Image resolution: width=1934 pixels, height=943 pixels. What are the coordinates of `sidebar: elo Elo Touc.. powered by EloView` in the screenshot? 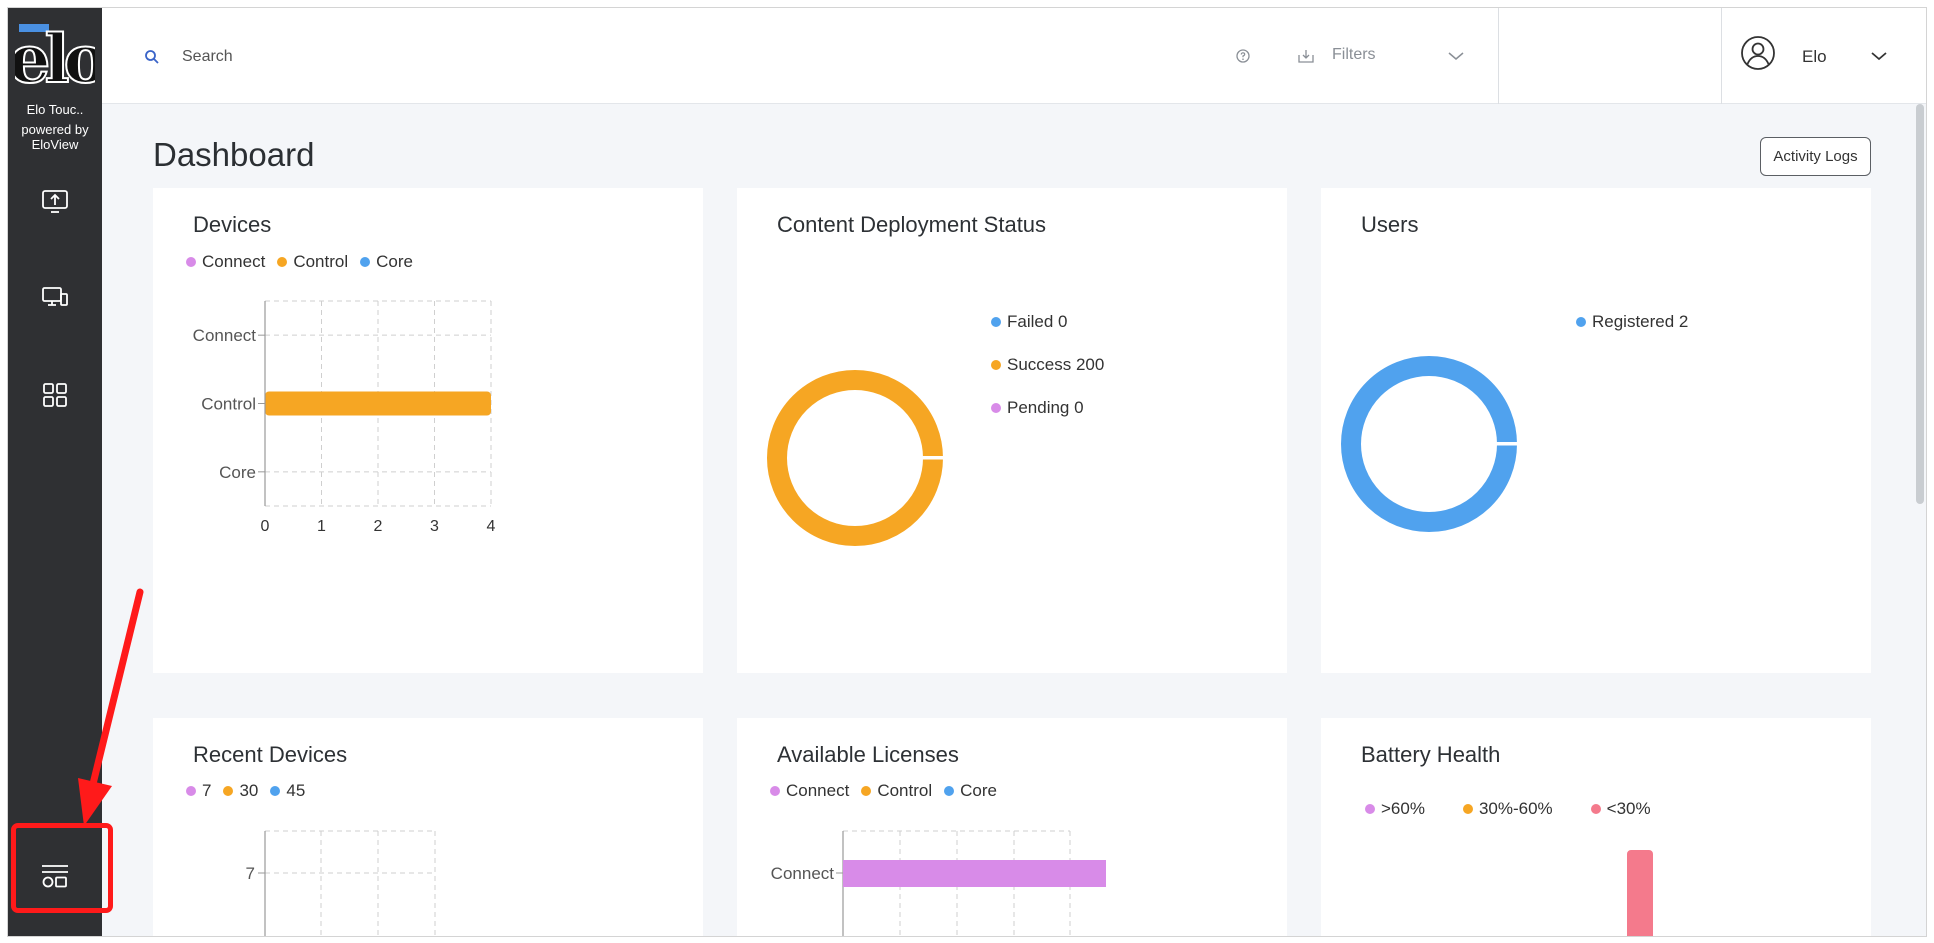 It's located at (55, 472).